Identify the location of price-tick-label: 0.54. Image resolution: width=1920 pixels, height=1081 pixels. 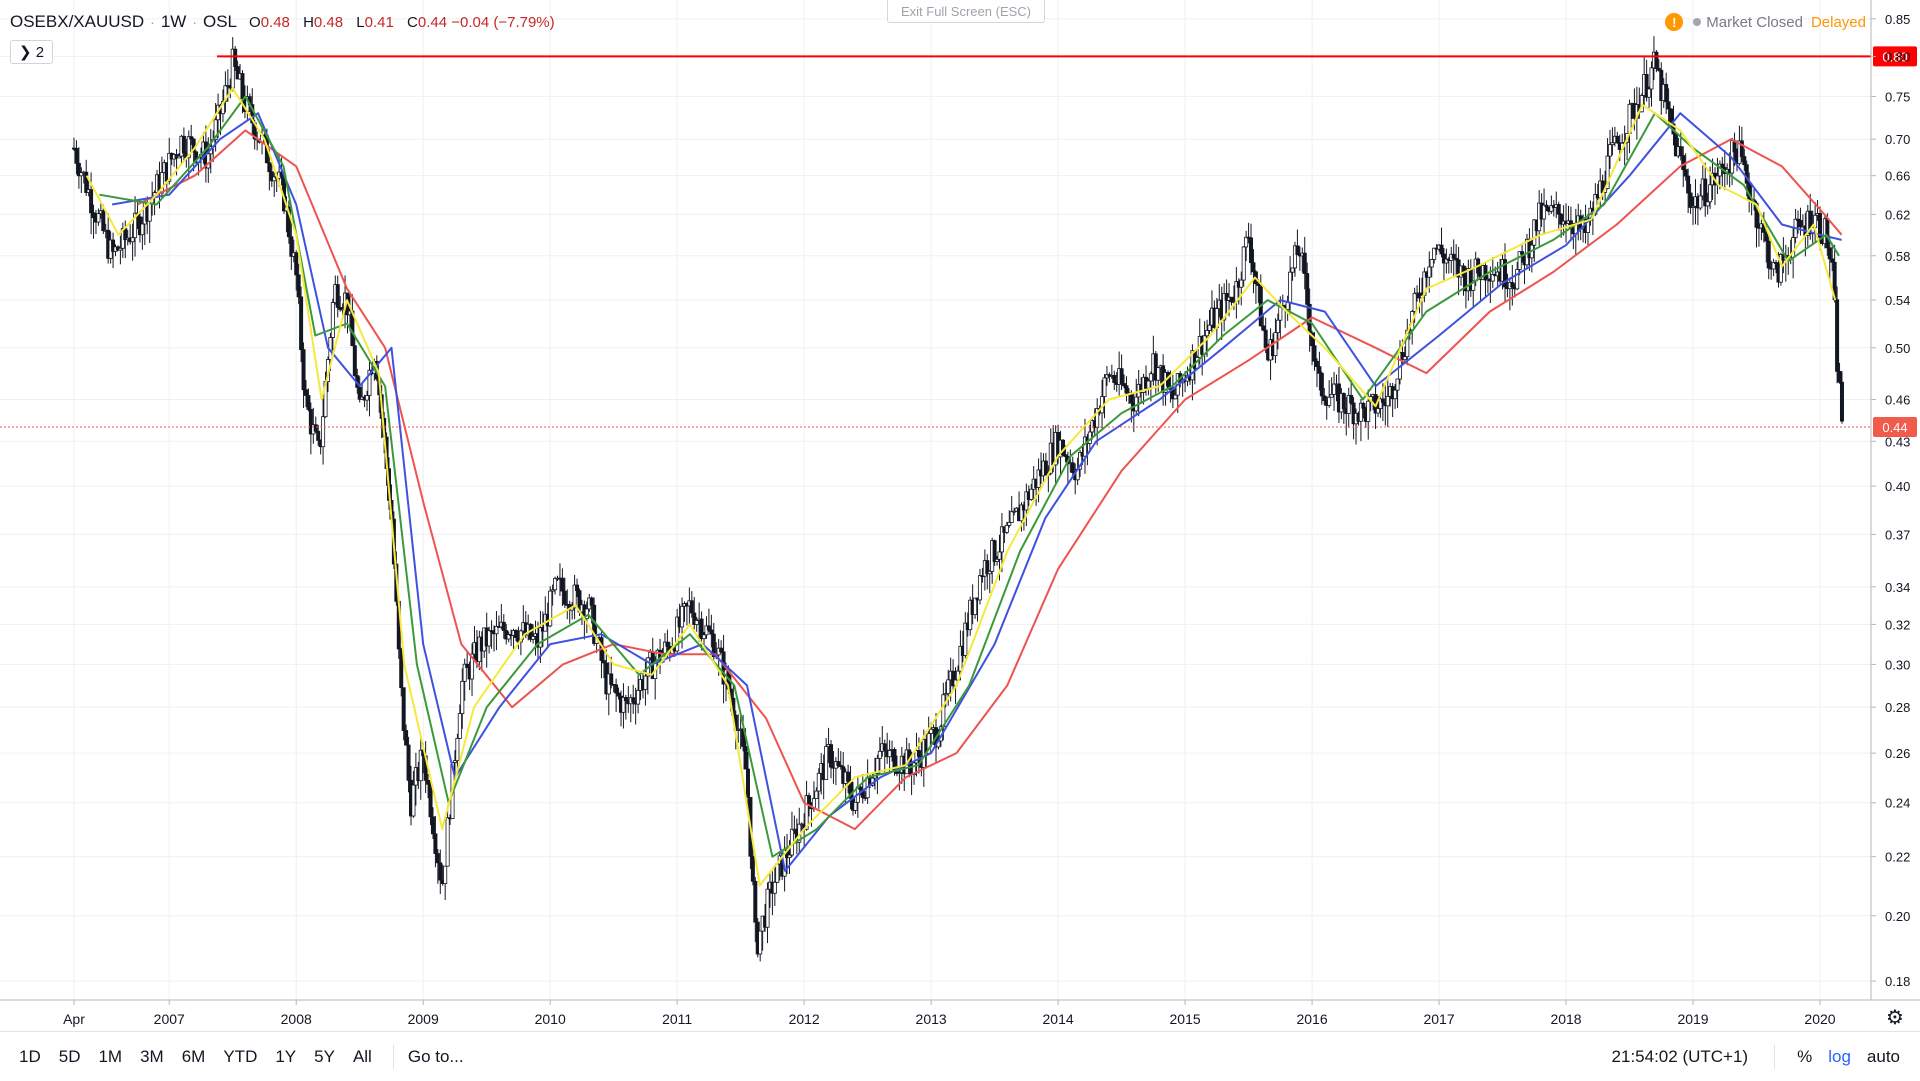
(1897, 300).